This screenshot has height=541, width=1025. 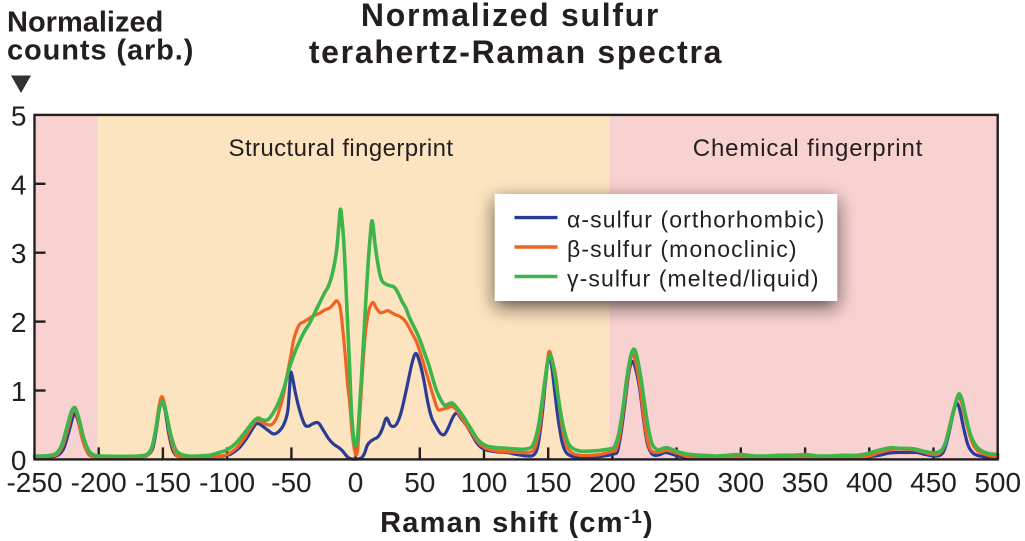 I want to click on svg-text: Normalized, so click(x=85, y=23).